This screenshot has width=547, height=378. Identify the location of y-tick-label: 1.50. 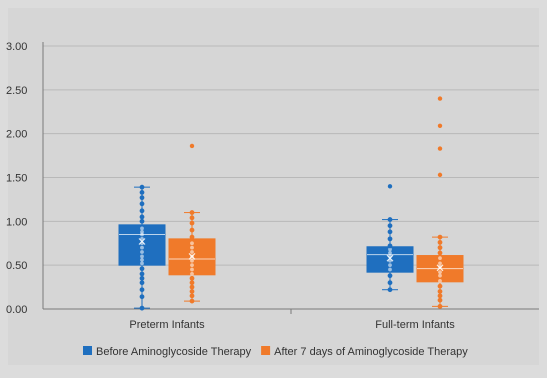
(16, 179).